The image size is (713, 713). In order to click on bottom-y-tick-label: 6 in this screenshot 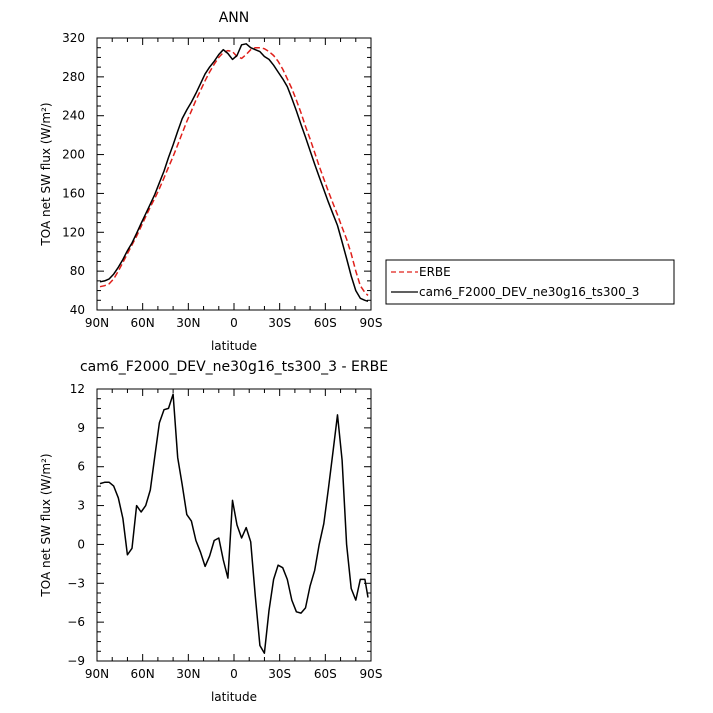, I will do `click(81, 467)`.